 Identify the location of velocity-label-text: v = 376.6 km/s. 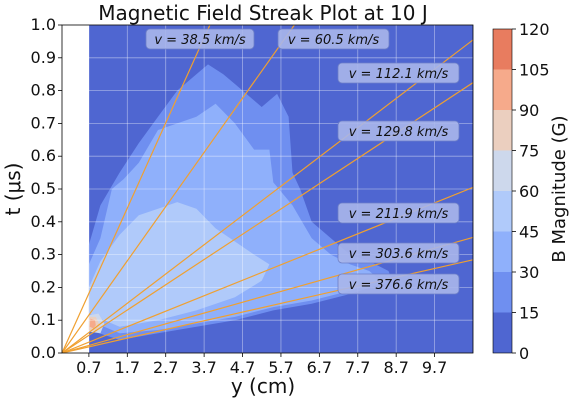
(399, 285).